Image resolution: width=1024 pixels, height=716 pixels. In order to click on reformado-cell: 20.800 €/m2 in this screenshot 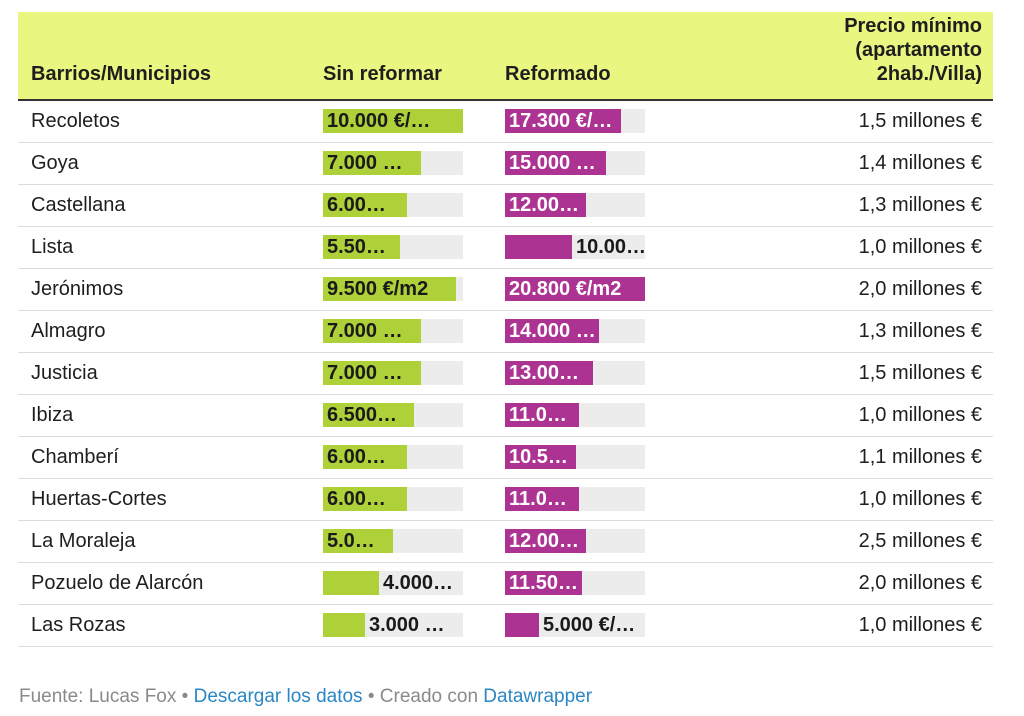, I will do `click(591, 289)`.